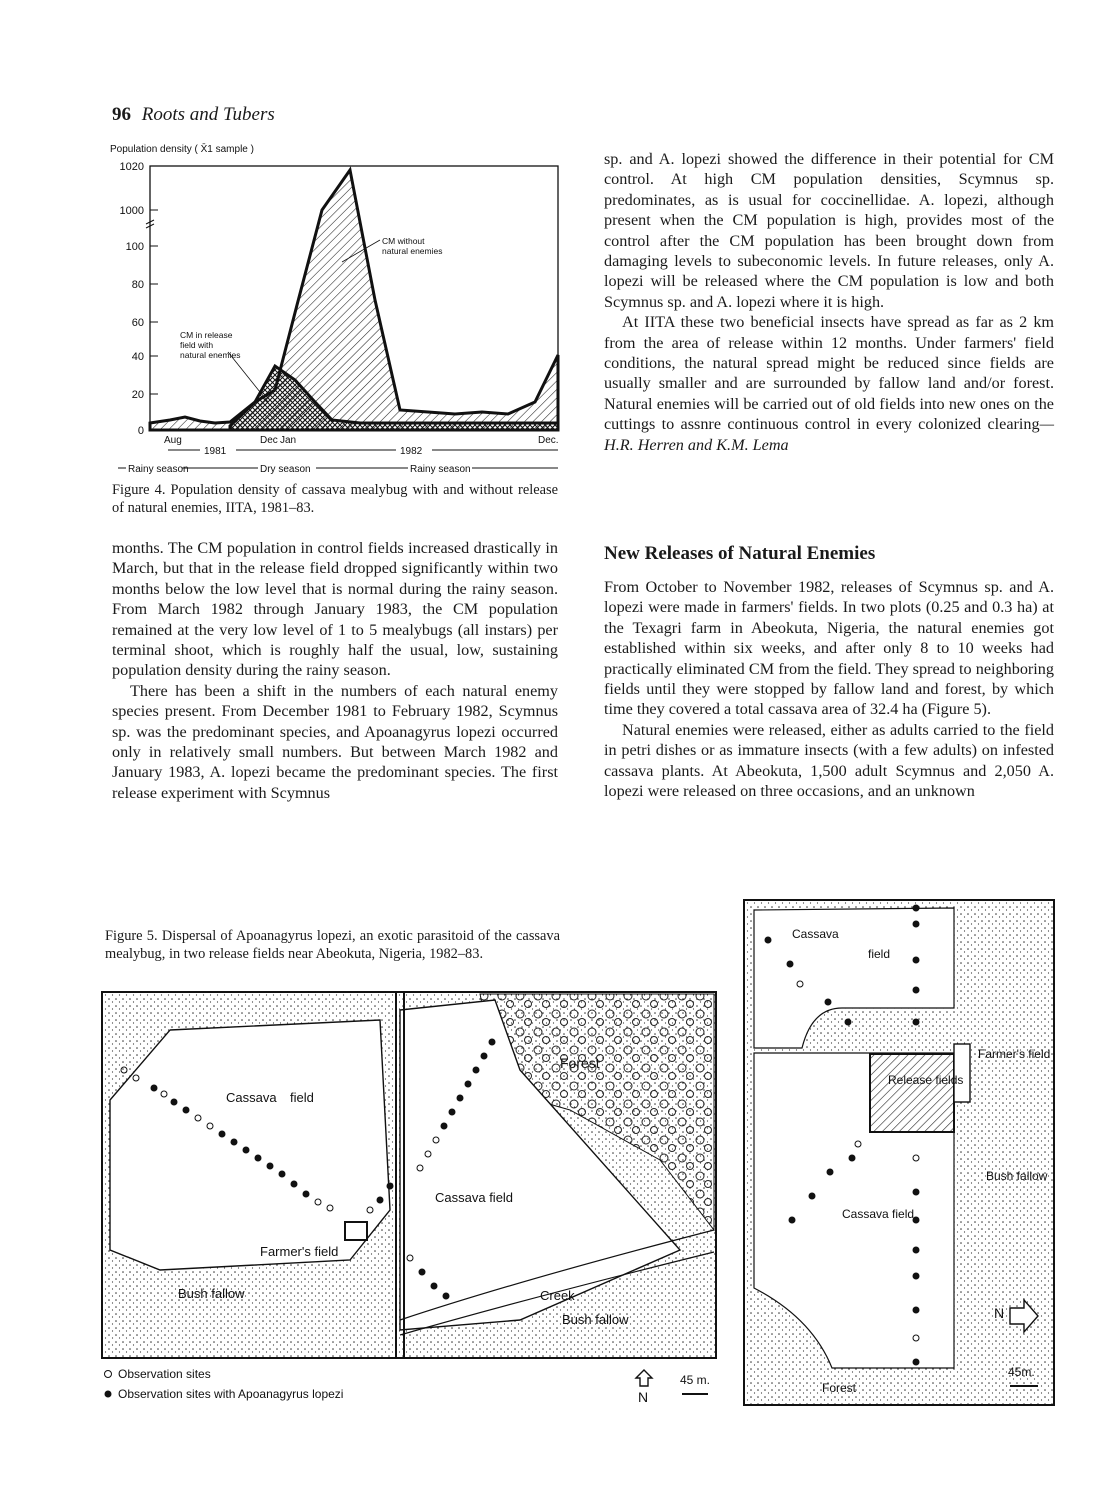  What do you see at coordinates (206, 335) in the screenshot?
I see `annotation-with-1: CM in release` at bounding box center [206, 335].